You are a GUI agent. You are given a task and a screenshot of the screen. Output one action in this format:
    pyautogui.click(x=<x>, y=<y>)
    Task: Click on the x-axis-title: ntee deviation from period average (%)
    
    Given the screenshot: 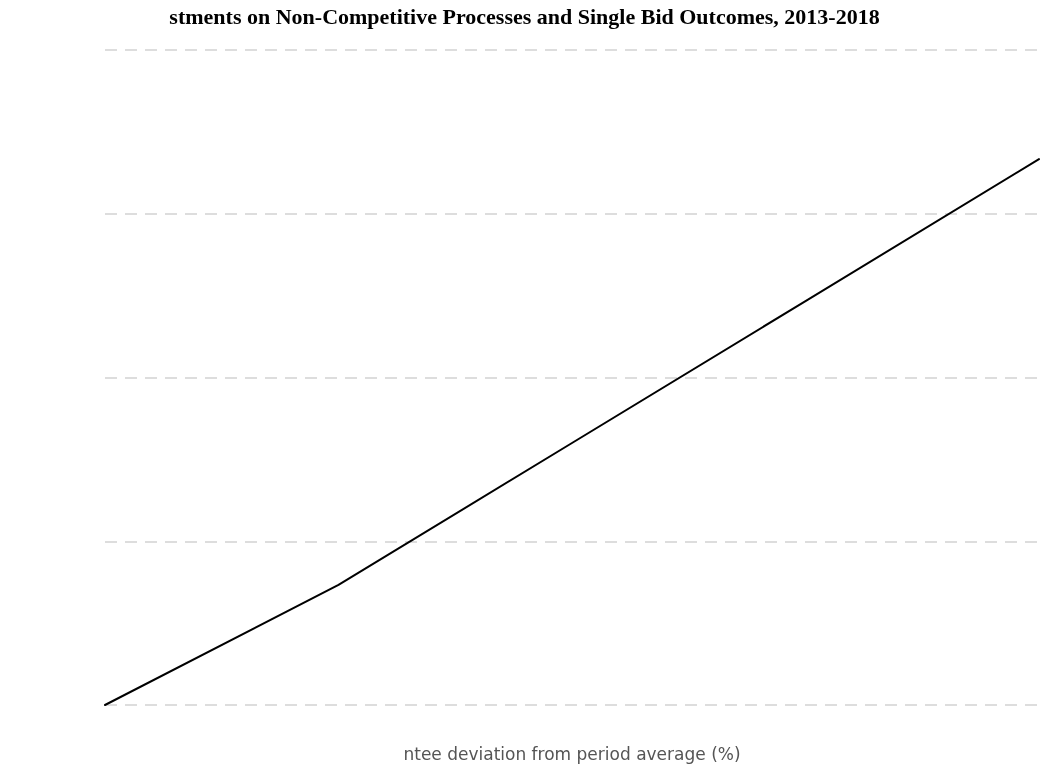 What is the action you would take?
    pyautogui.click(x=572, y=753)
    